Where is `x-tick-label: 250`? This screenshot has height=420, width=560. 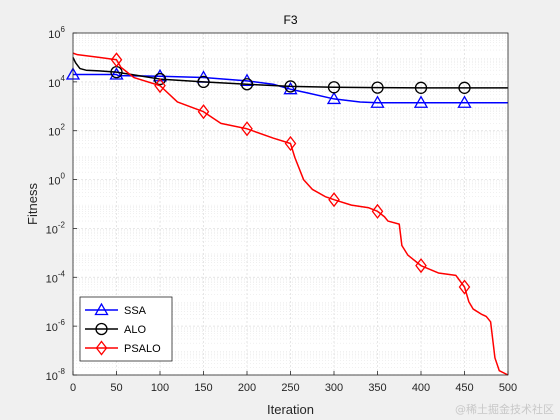 x-tick-label: 250 is located at coordinates (290, 388).